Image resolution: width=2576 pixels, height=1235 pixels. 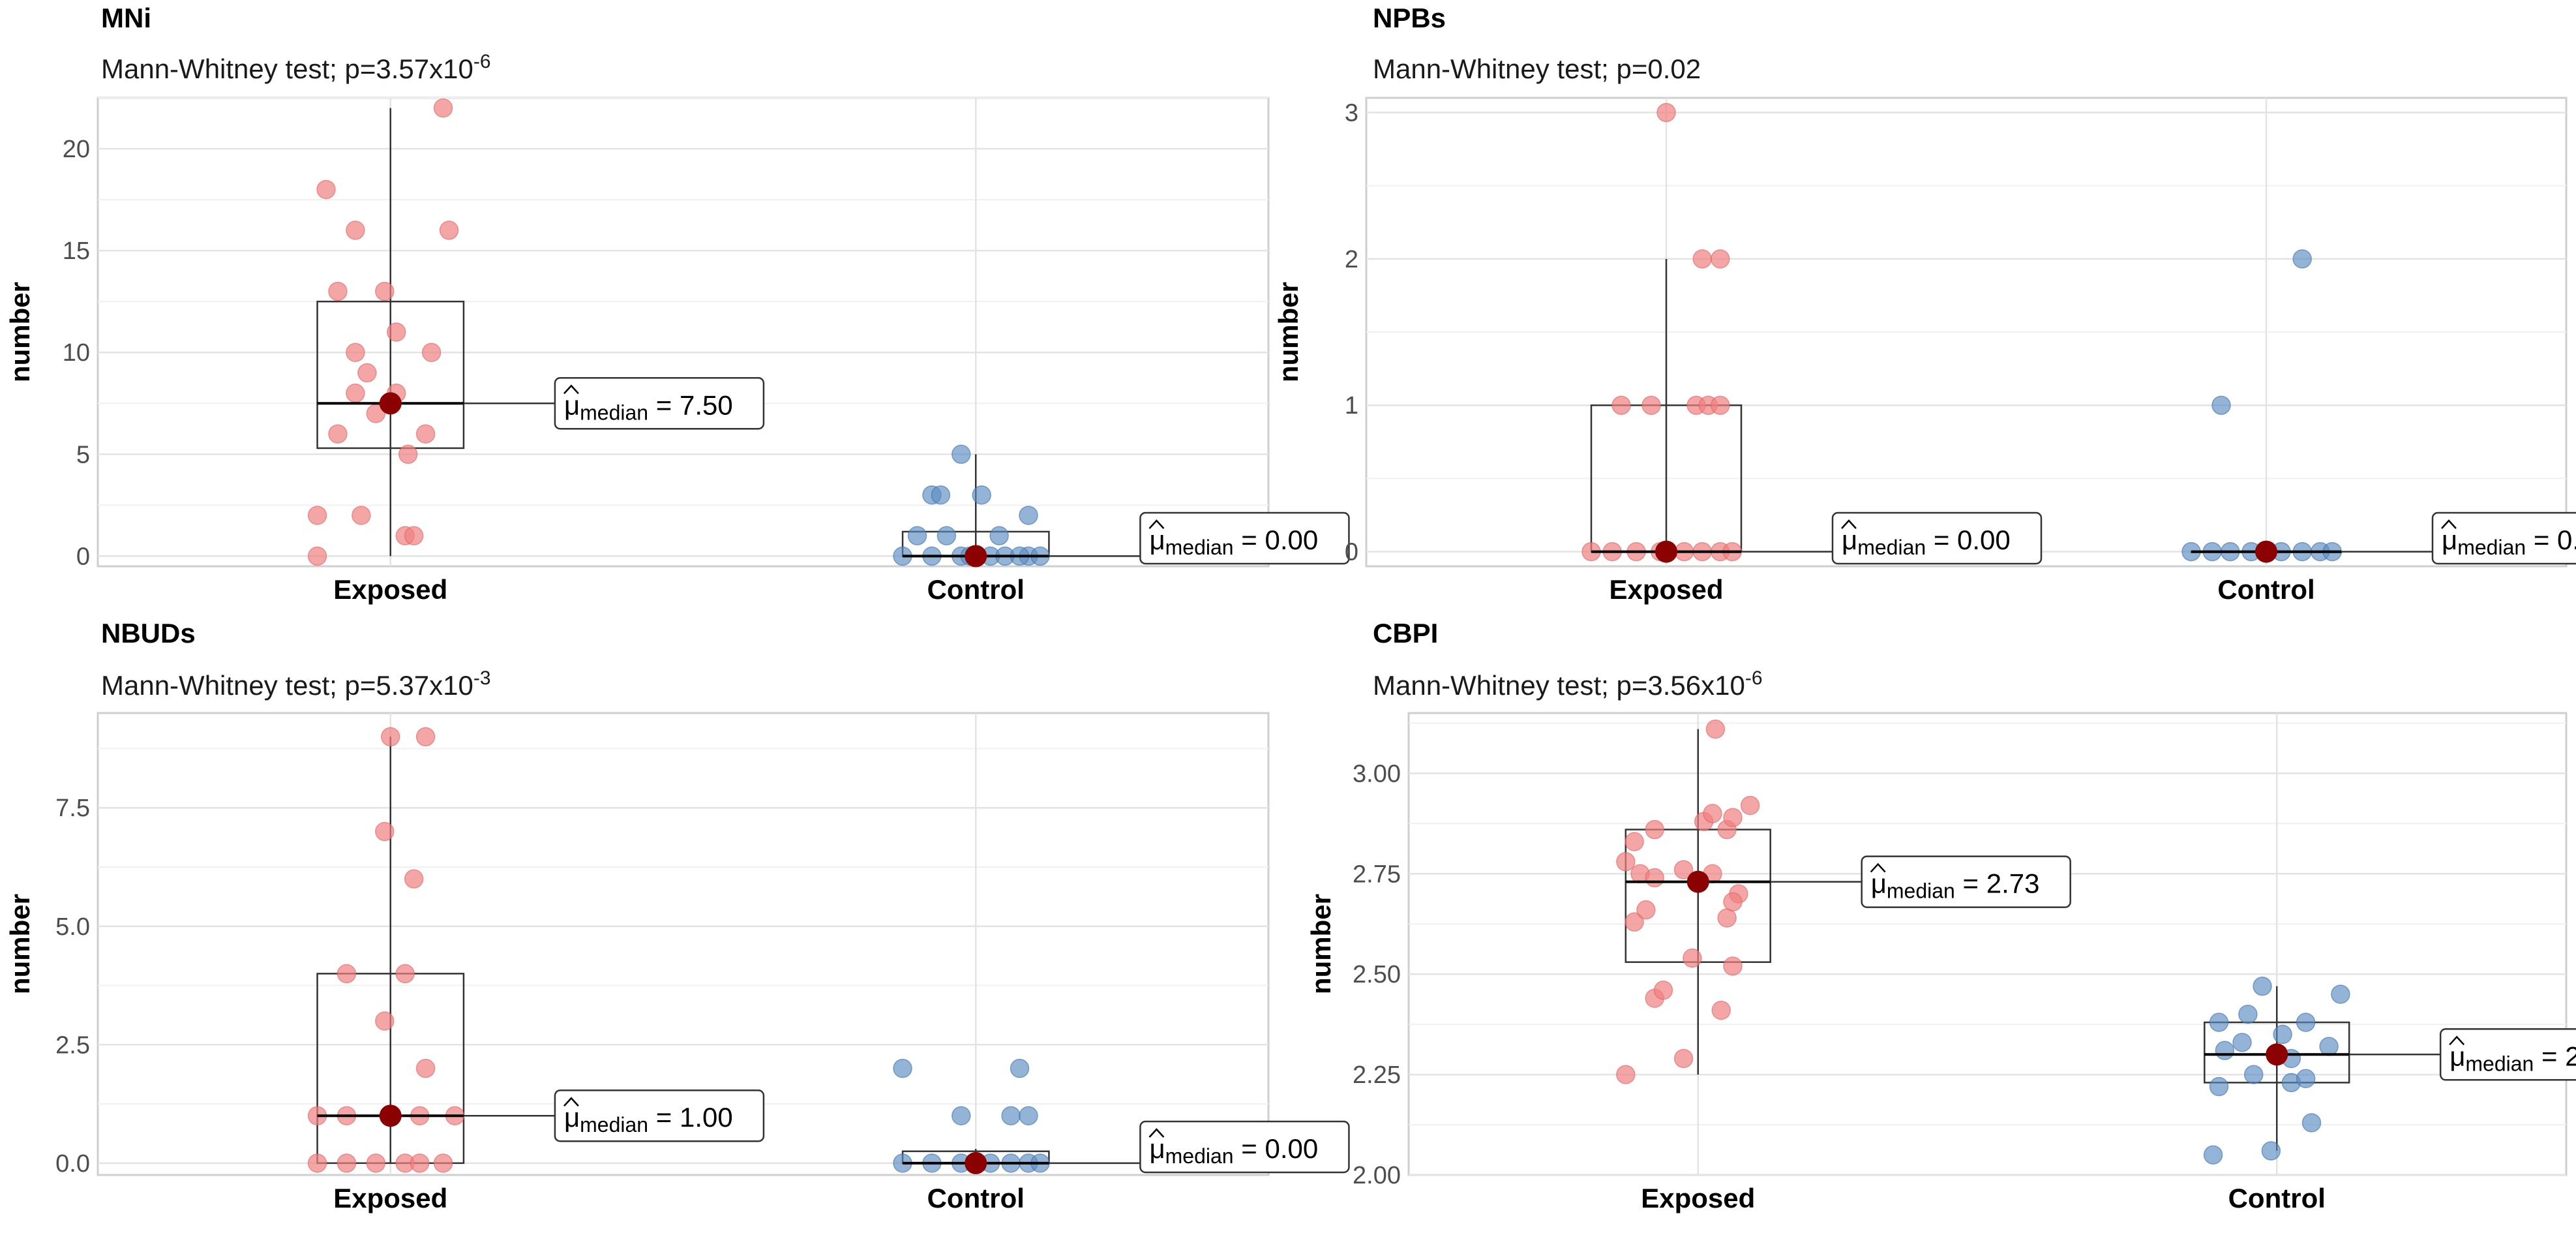 What do you see at coordinates (1377, 874) in the screenshot?
I see `y-tick-label: 2.75` at bounding box center [1377, 874].